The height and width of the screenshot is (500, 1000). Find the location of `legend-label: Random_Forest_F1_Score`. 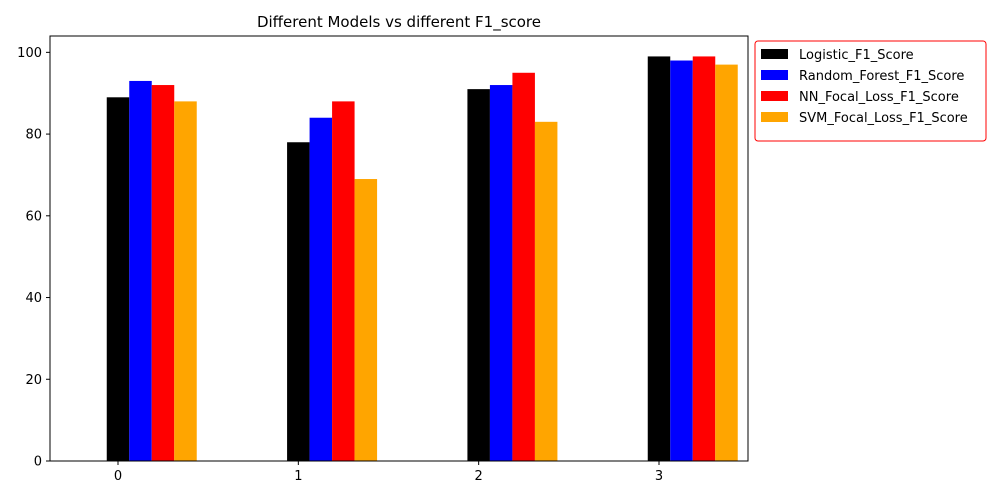

legend-label: Random_Forest_F1_Score is located at coordinates (881, 76).